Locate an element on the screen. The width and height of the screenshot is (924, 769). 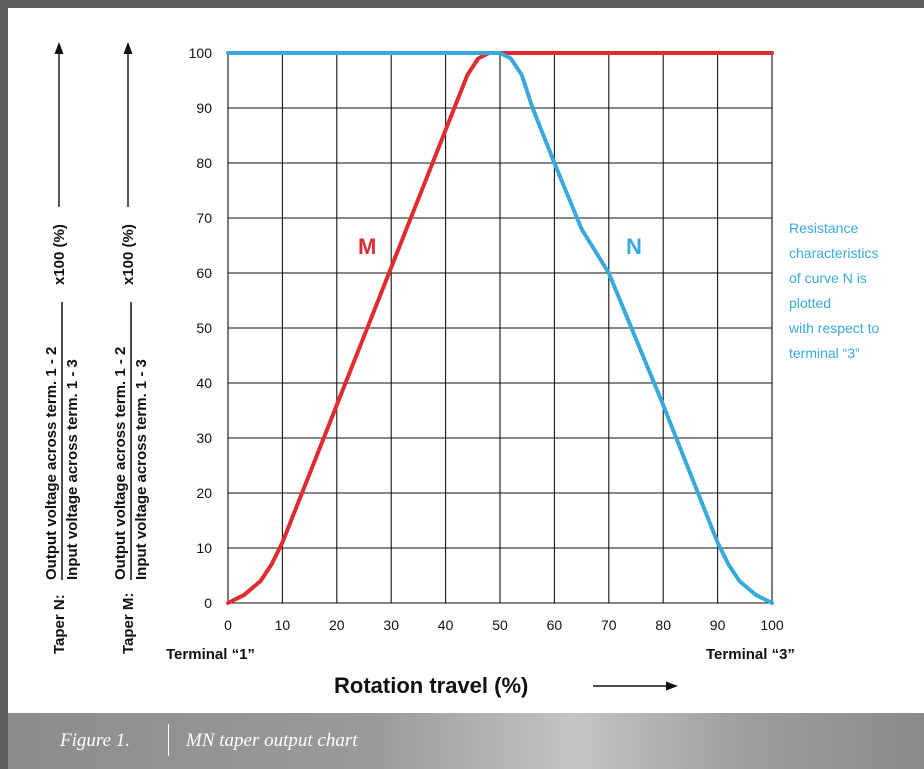
x-tick-label: 30 is located at coordinates (391, 625).